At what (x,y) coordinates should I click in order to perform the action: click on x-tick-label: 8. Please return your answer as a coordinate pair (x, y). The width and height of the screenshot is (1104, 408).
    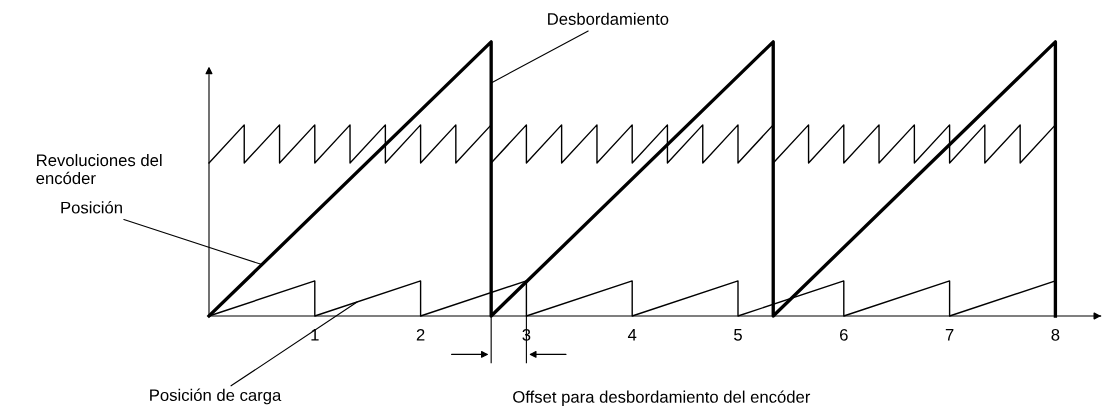
    Looking at the image, I should click on (1055, 334).